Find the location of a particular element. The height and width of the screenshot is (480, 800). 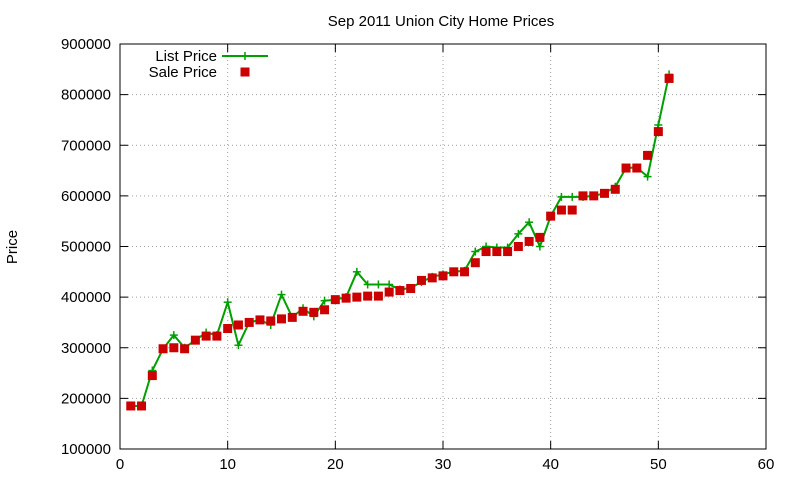

y-tick-label: 700000 is located at coordinates (86, 145).